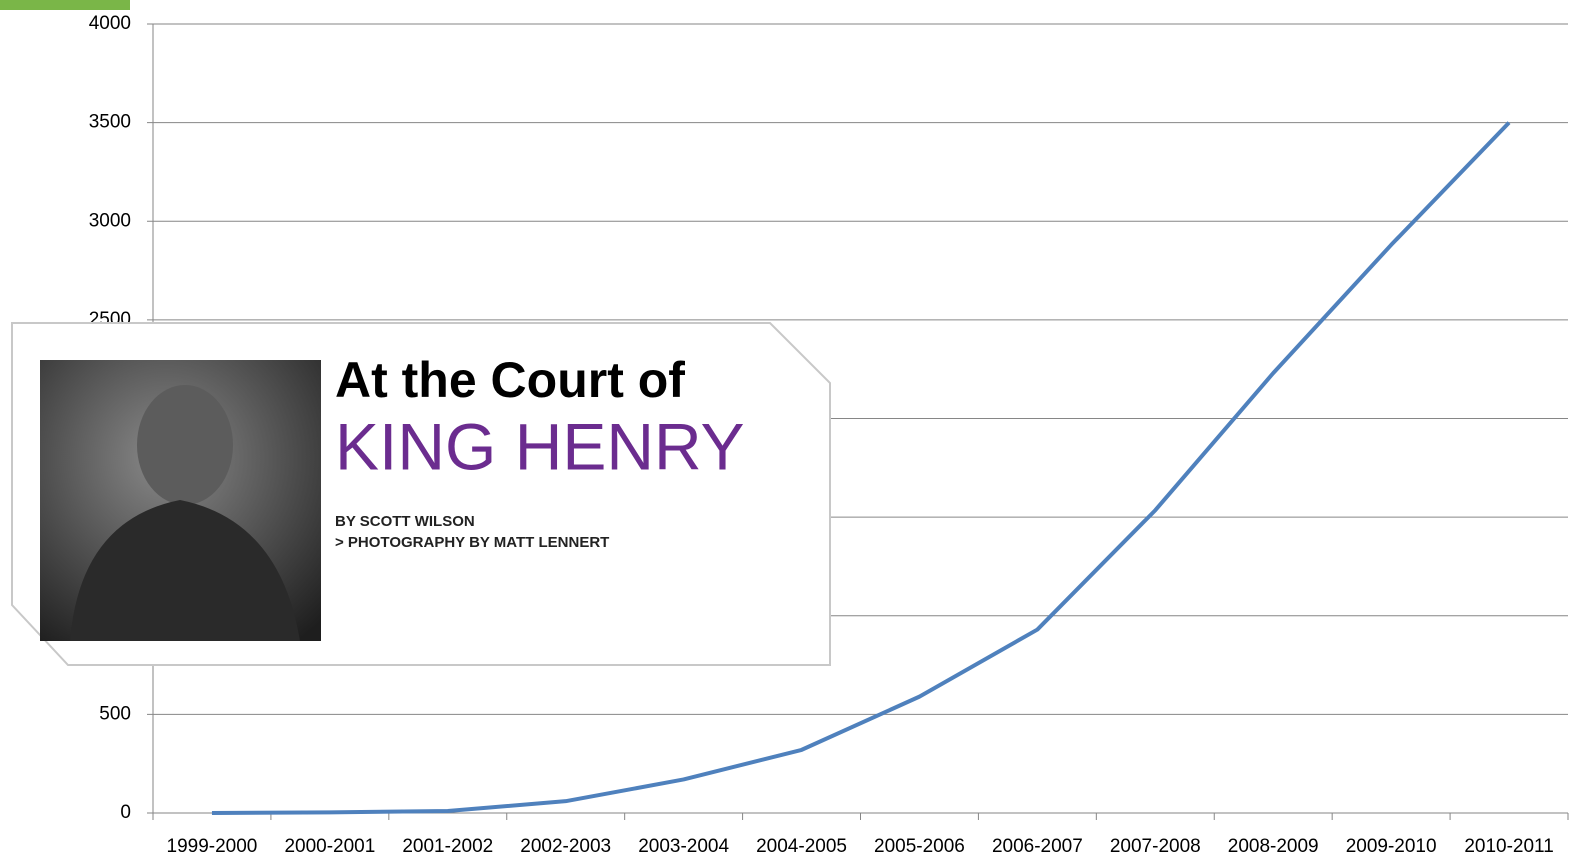  What do you see at coordinates (65, 5) in the screenshot?
I see `corner-tab` at bounding box center [65, 5].